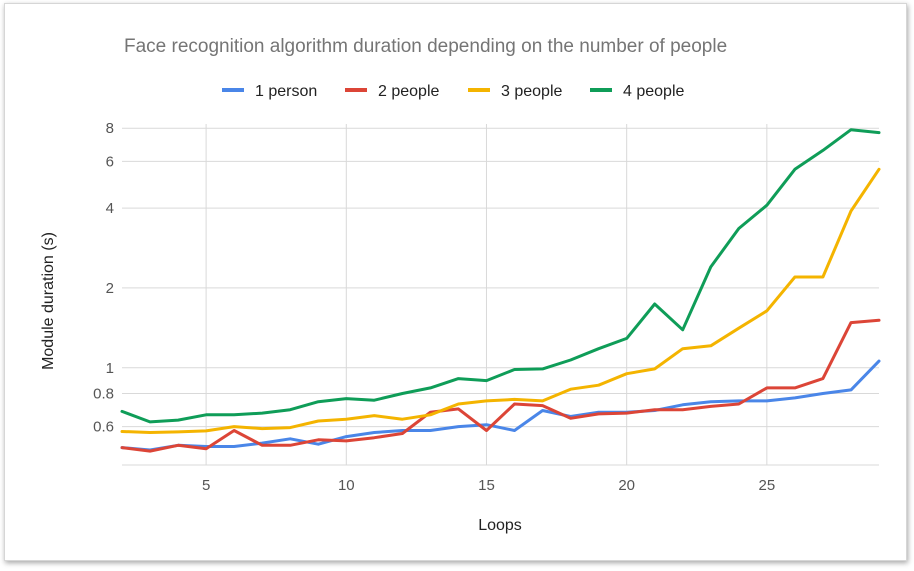 Image resolution: width=914 pixels, height=571 pixels. I want to click on legend-item-4-people: 4 people, so click(637, 91).